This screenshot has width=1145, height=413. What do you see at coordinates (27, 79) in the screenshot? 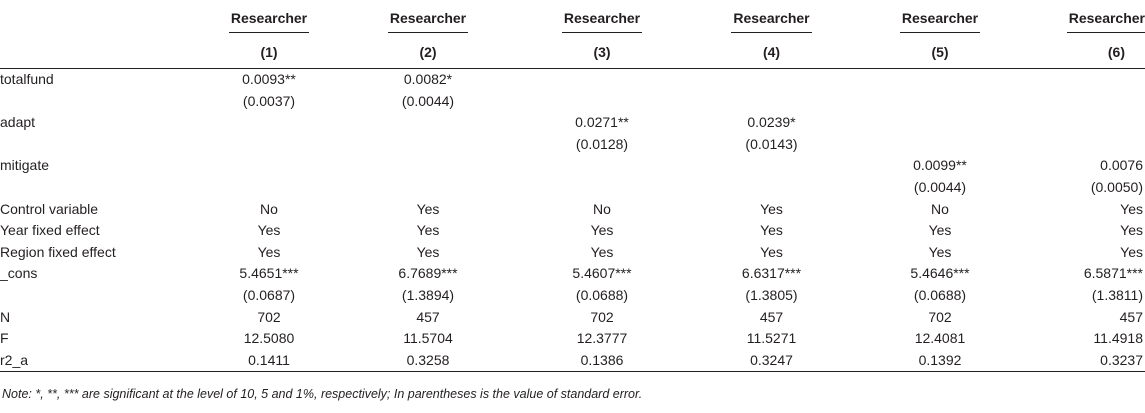
I see `row-label: totalfund` at bounding box center [27, 79].